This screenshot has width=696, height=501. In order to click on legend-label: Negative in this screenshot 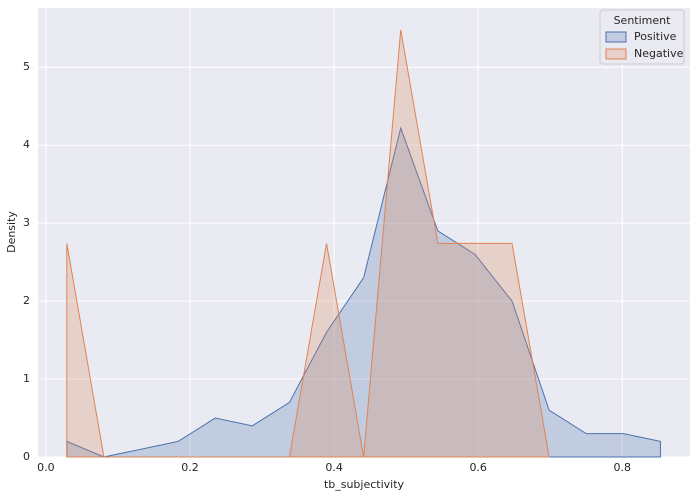, I will do `click(659, 53)`.